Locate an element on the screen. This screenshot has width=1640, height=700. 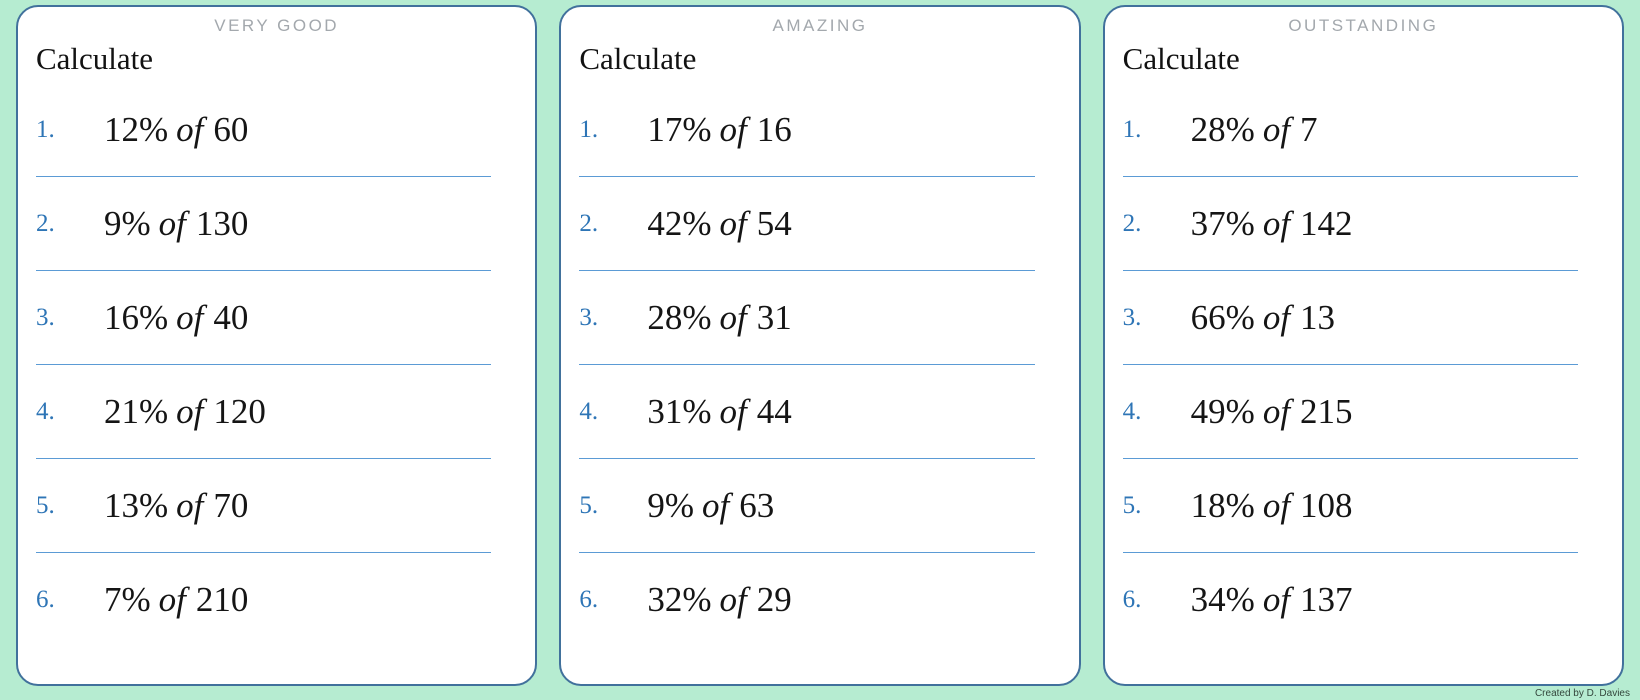
problem-row: 6. 7% of 210 is located at coordinates (263, 599).